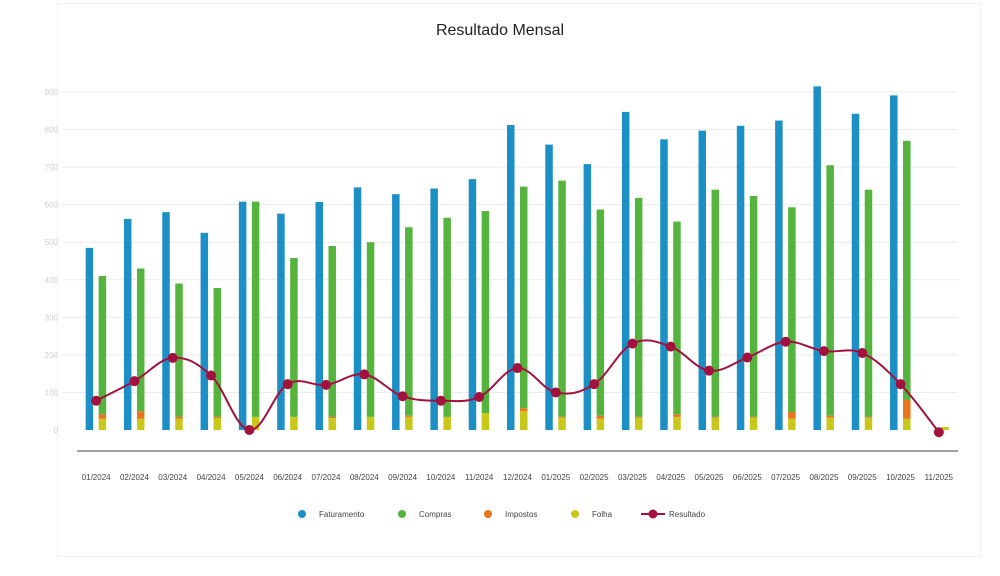 The width and height of the screenshot is (1000, 576). What do you see at coordinates (862, 477) in the screenshot?
I see `x-tick-label: 09/2025` at bounding box center [862, 477].